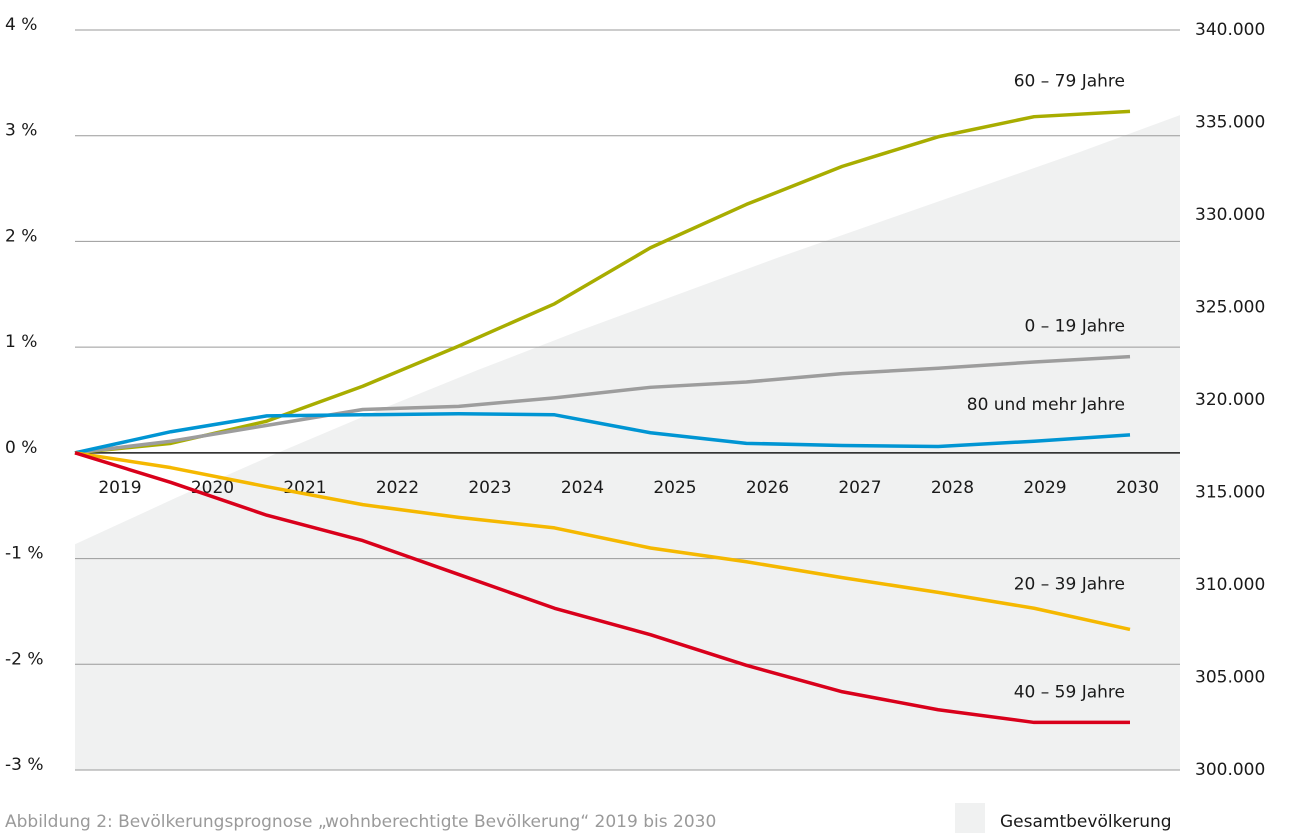 The width and height of the screenshot is (1290, 836). Describe the element at coordinates (767, 488) in the screenshot. I see `x-tick-label: 2026` at that location.